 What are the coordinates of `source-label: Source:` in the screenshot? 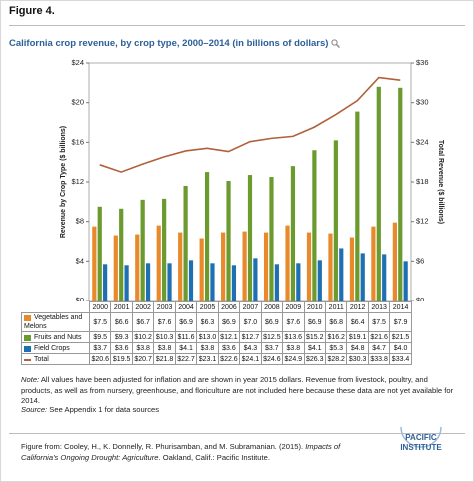 It's located at (34, 409).